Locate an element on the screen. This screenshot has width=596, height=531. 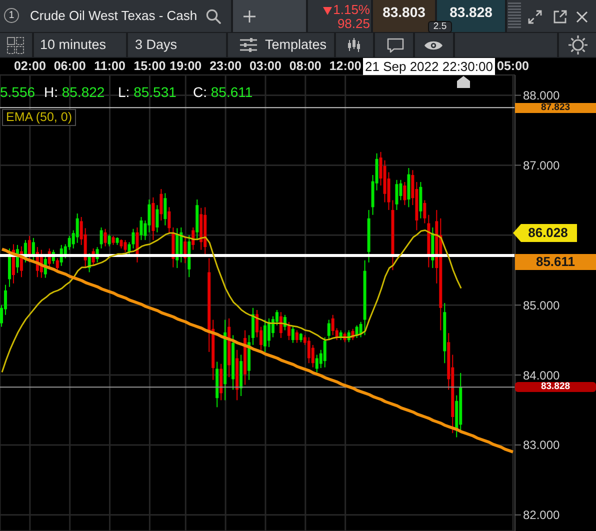
x-tick-label: 08:00 is located at coordinates (305, 66).